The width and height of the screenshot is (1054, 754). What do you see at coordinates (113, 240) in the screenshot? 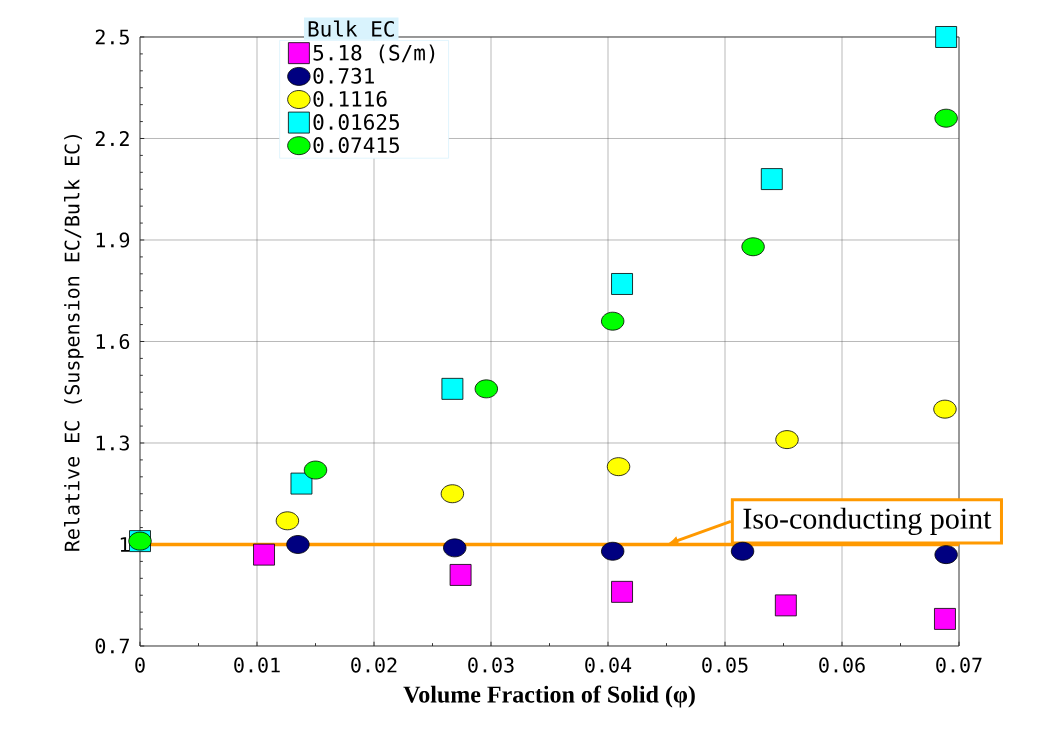
I see `y-tick-label: 1.9` at bounding box center [113, 240].